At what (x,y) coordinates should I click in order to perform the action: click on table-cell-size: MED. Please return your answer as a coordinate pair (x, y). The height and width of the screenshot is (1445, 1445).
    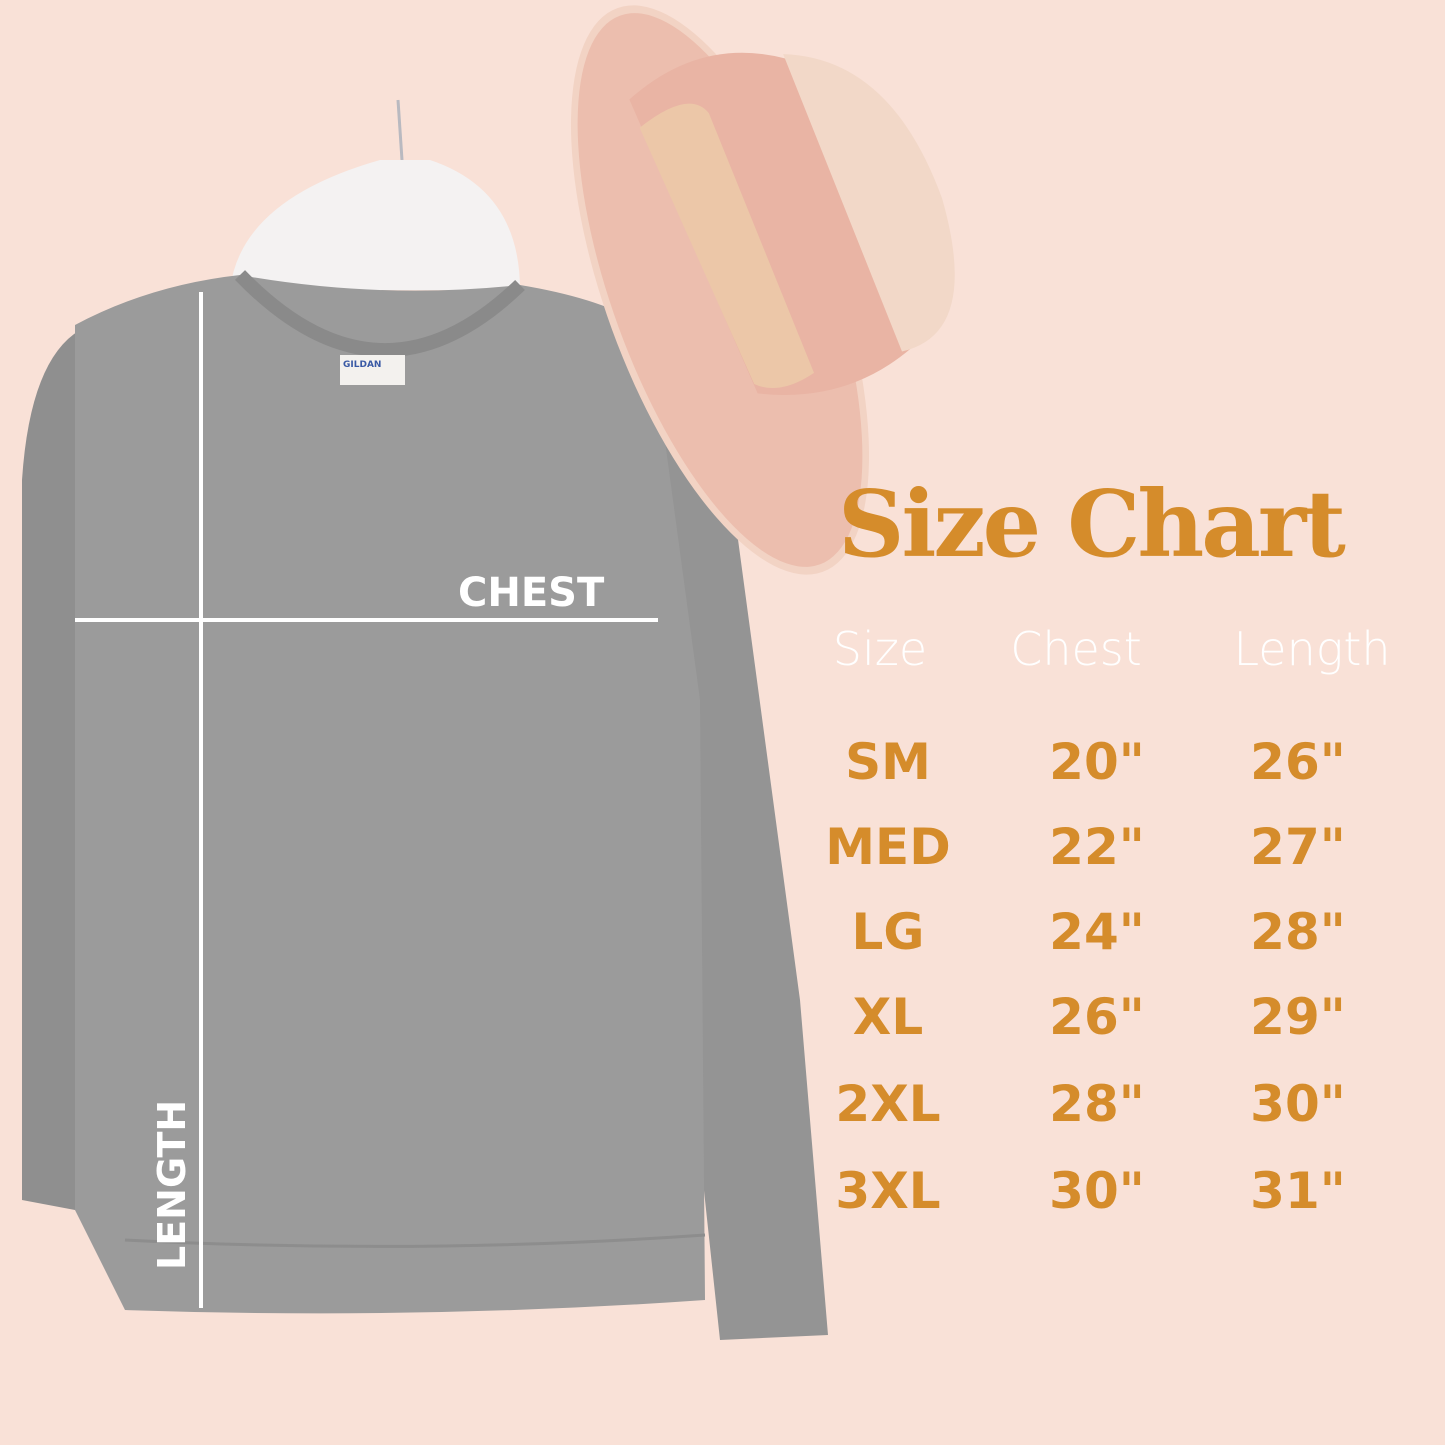
    Looking at the image, I should click on (888, 847).